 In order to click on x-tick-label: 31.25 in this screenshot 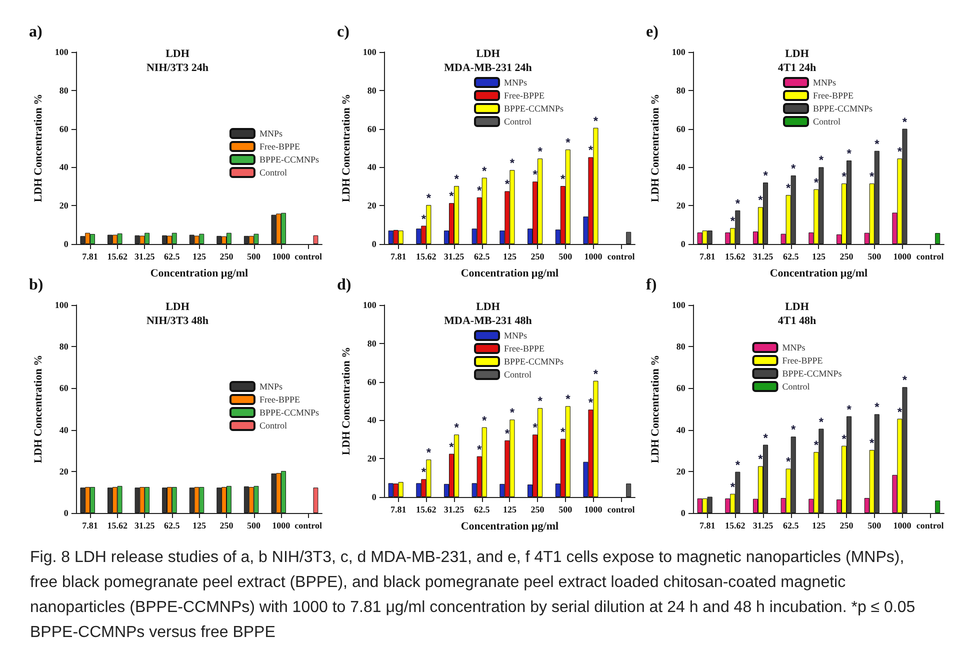, I will do `click(454, 257)`.